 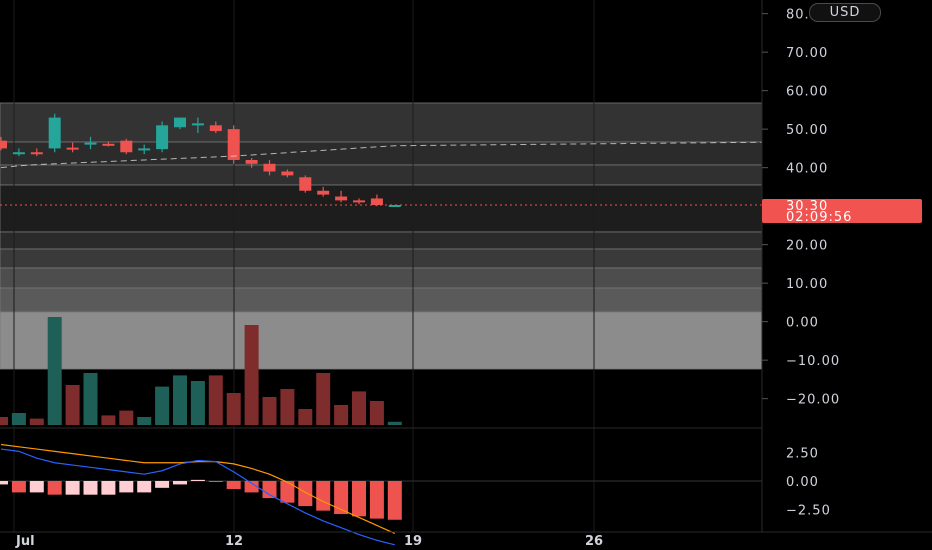 I want to click on volume-bars, so click(x=201, y=371).